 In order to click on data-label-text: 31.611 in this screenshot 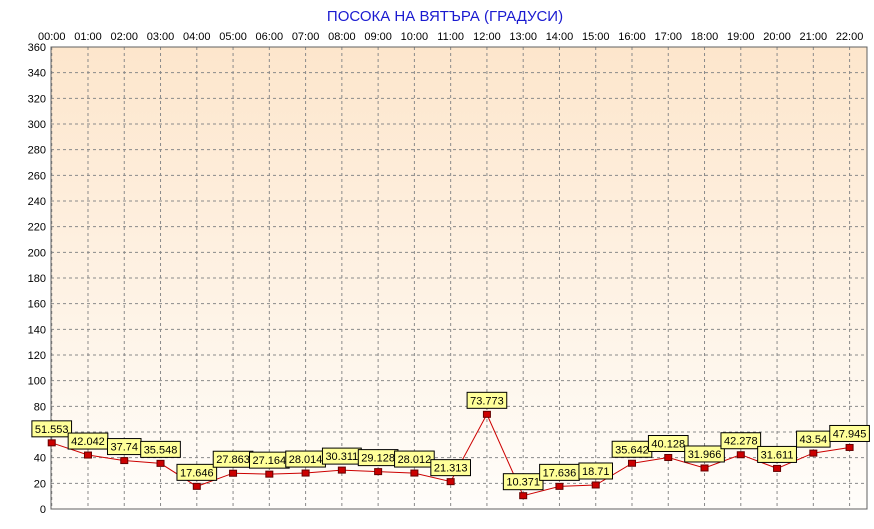, I will do `click(777, 455)`.